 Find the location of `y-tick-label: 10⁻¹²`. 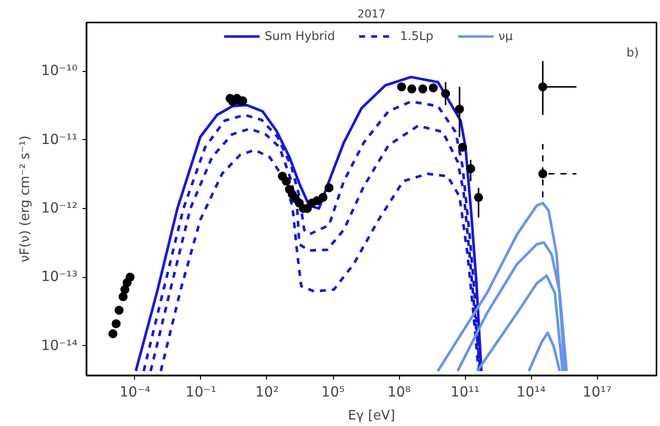

y-tick-label: 10⁻¹² is located at coordinates (59, 208).